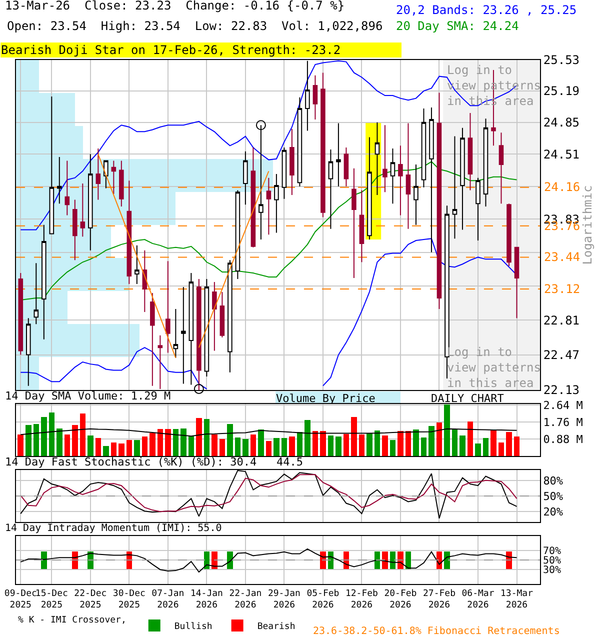 The height and width of the screenshot is (640, 600). I want to click on text: 20 Day SMA: 24.24, so click(457, 26).